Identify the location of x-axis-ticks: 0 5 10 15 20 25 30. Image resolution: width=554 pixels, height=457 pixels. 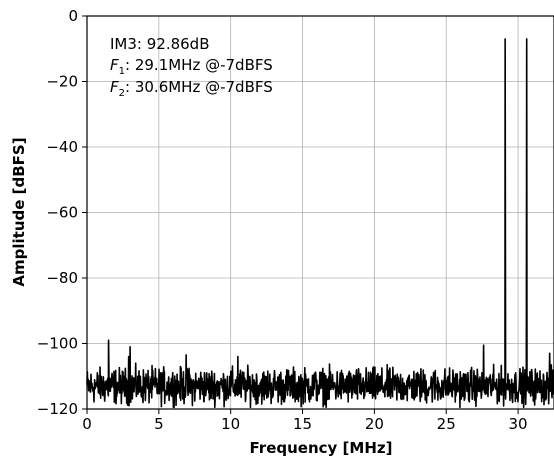
(305, 421).